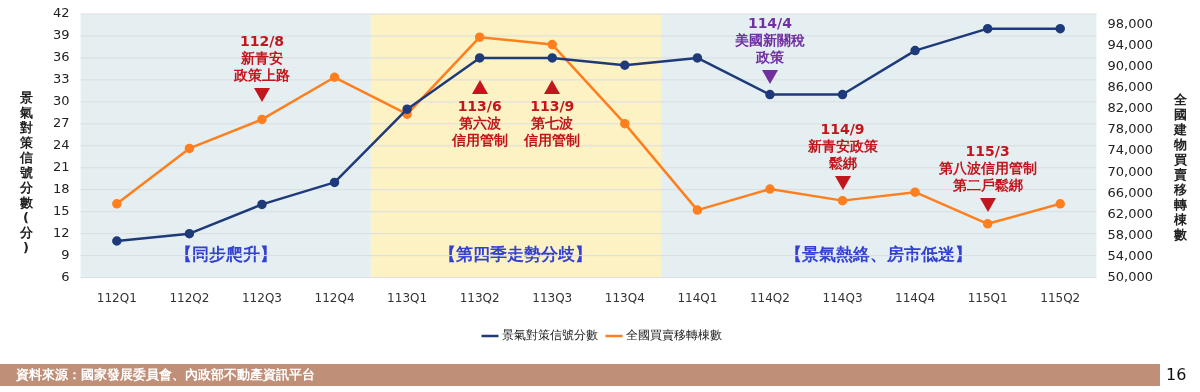  I want to click on y-tick-label: 18, so click(61, 189).